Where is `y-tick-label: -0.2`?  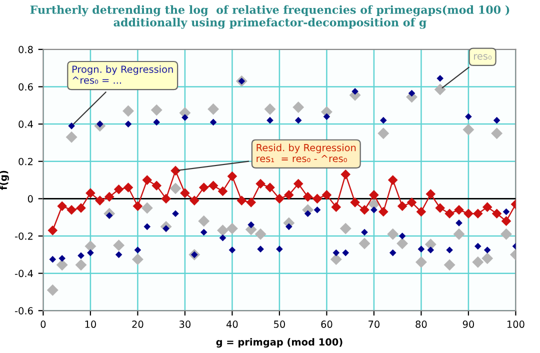 y-tick-label: -0.2 is located at coordinates (23, 236).